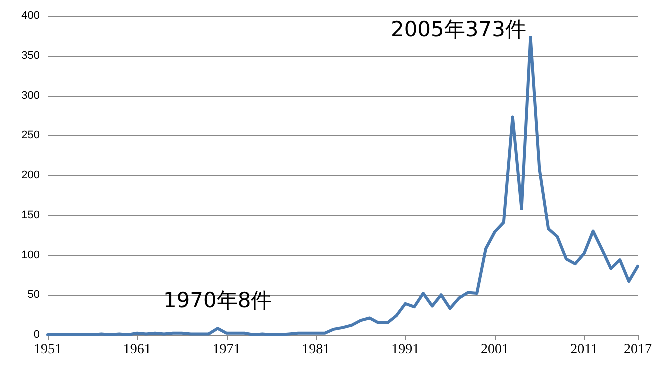 The width and height of the screenshot is (670, 372). What do you see at coordinates (31, 215) in the screenshot?
I see `y-tick-label: 150` at bounding box center [31, 215].